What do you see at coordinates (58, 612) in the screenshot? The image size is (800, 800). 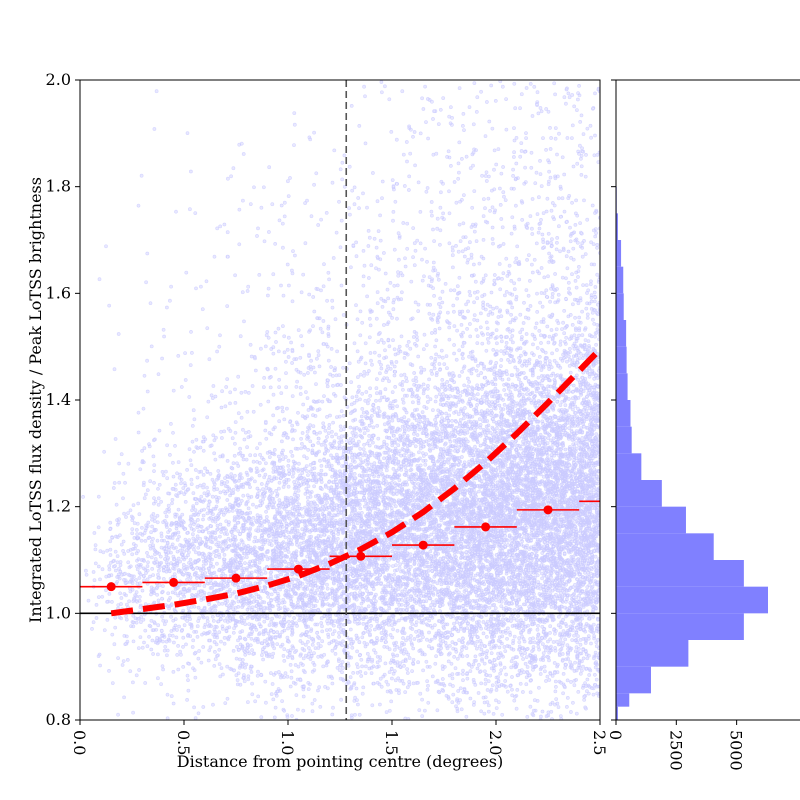 I see `y-tick-label: 1.0` at bounding box center [58, 612].